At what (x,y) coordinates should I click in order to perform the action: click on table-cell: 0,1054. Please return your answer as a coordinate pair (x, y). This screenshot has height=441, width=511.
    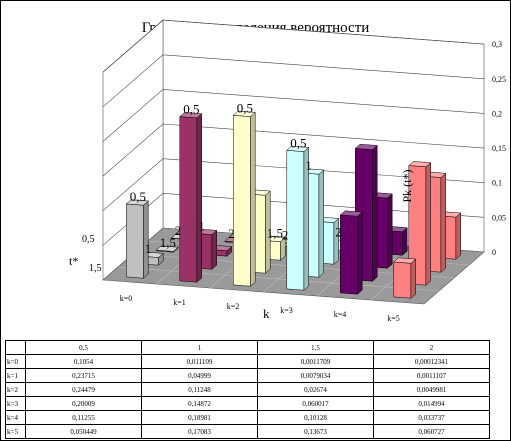
    Looking at the image, I should click on (83, 361).